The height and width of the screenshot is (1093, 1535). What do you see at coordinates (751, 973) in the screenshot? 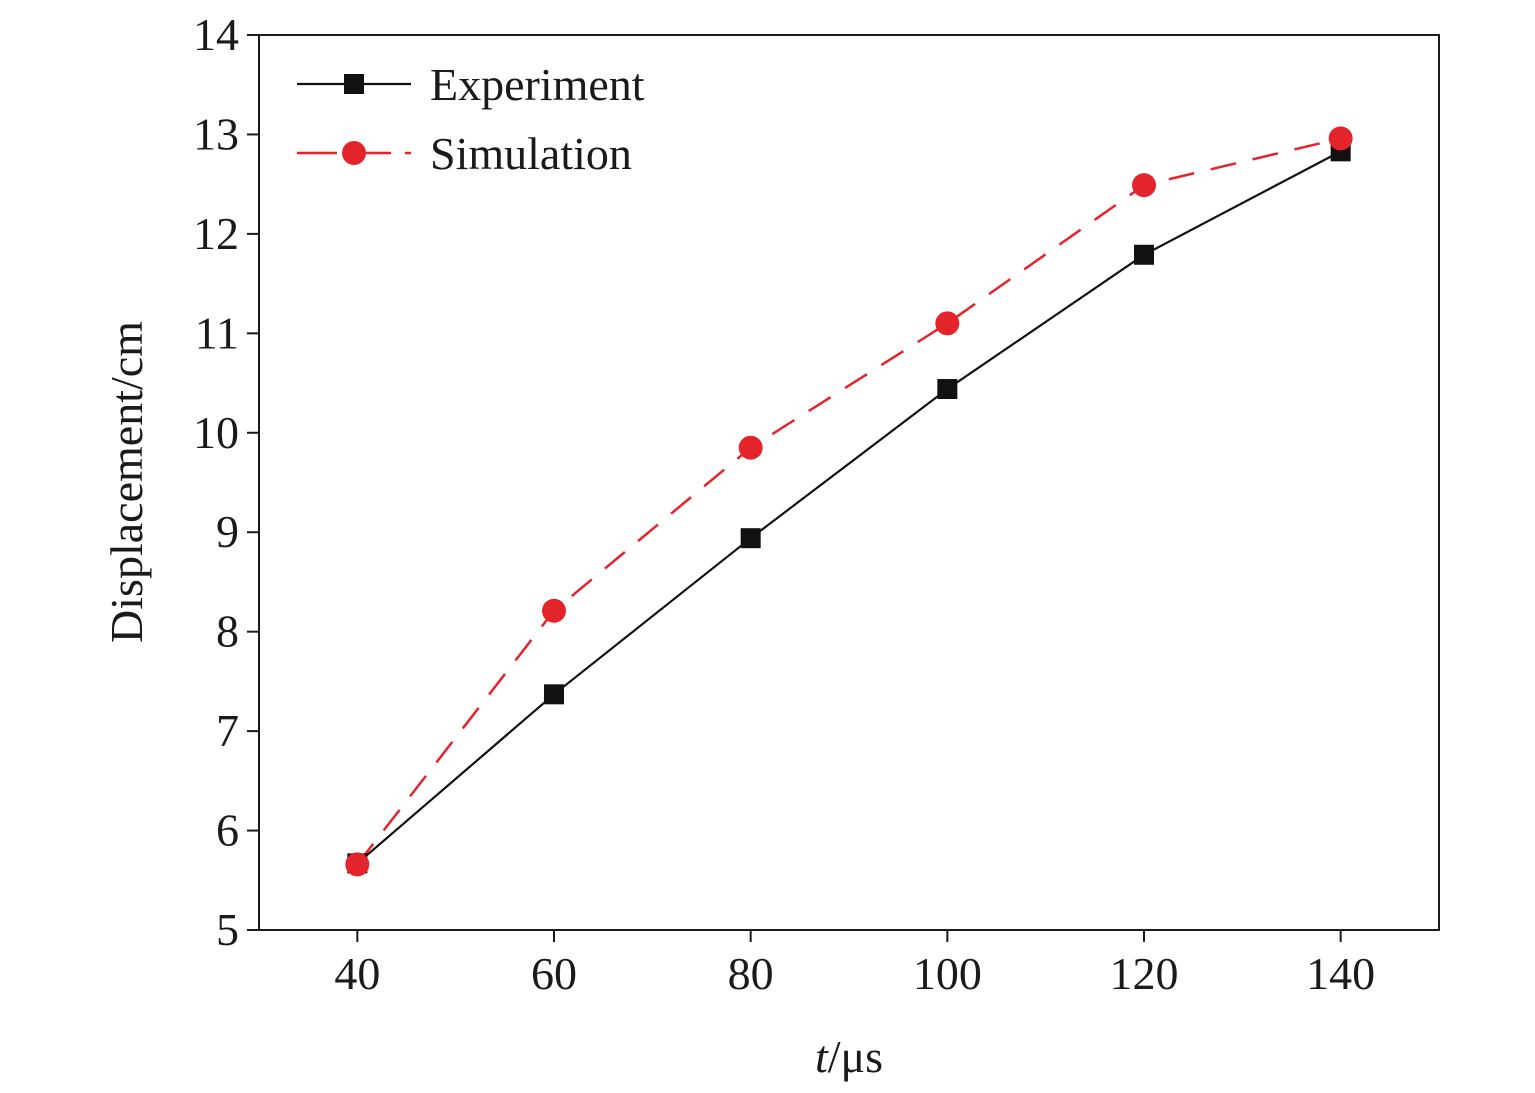
I see `x-tick-label: 80` at bounding box center [751, 973].